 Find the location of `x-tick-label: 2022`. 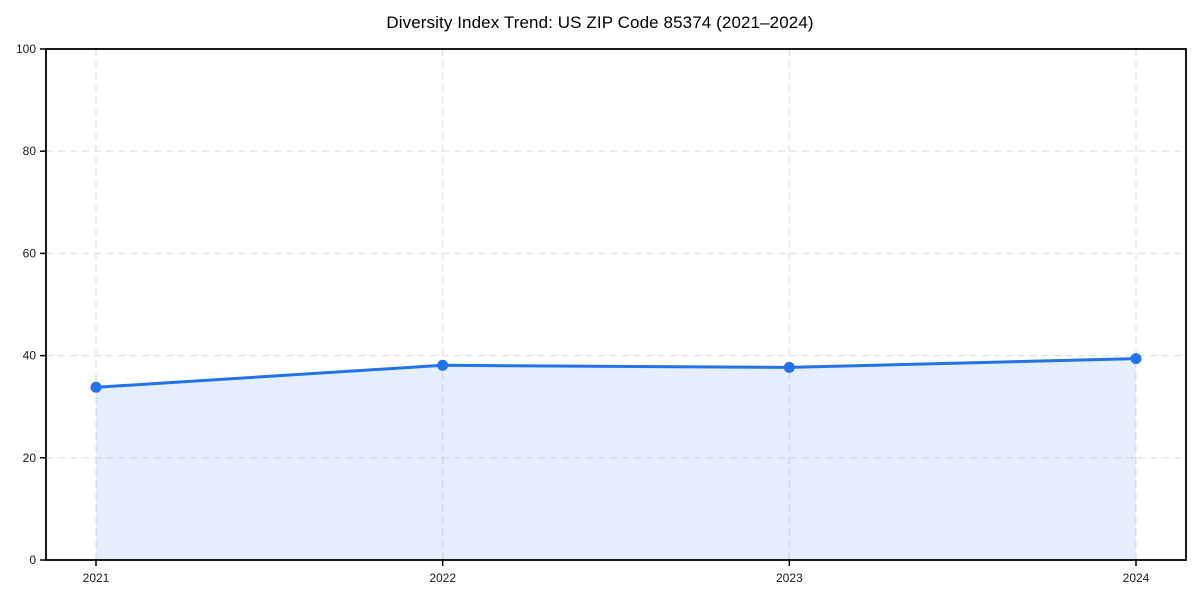

x-tick-label: 2022 is located at coordinates (442, 578).